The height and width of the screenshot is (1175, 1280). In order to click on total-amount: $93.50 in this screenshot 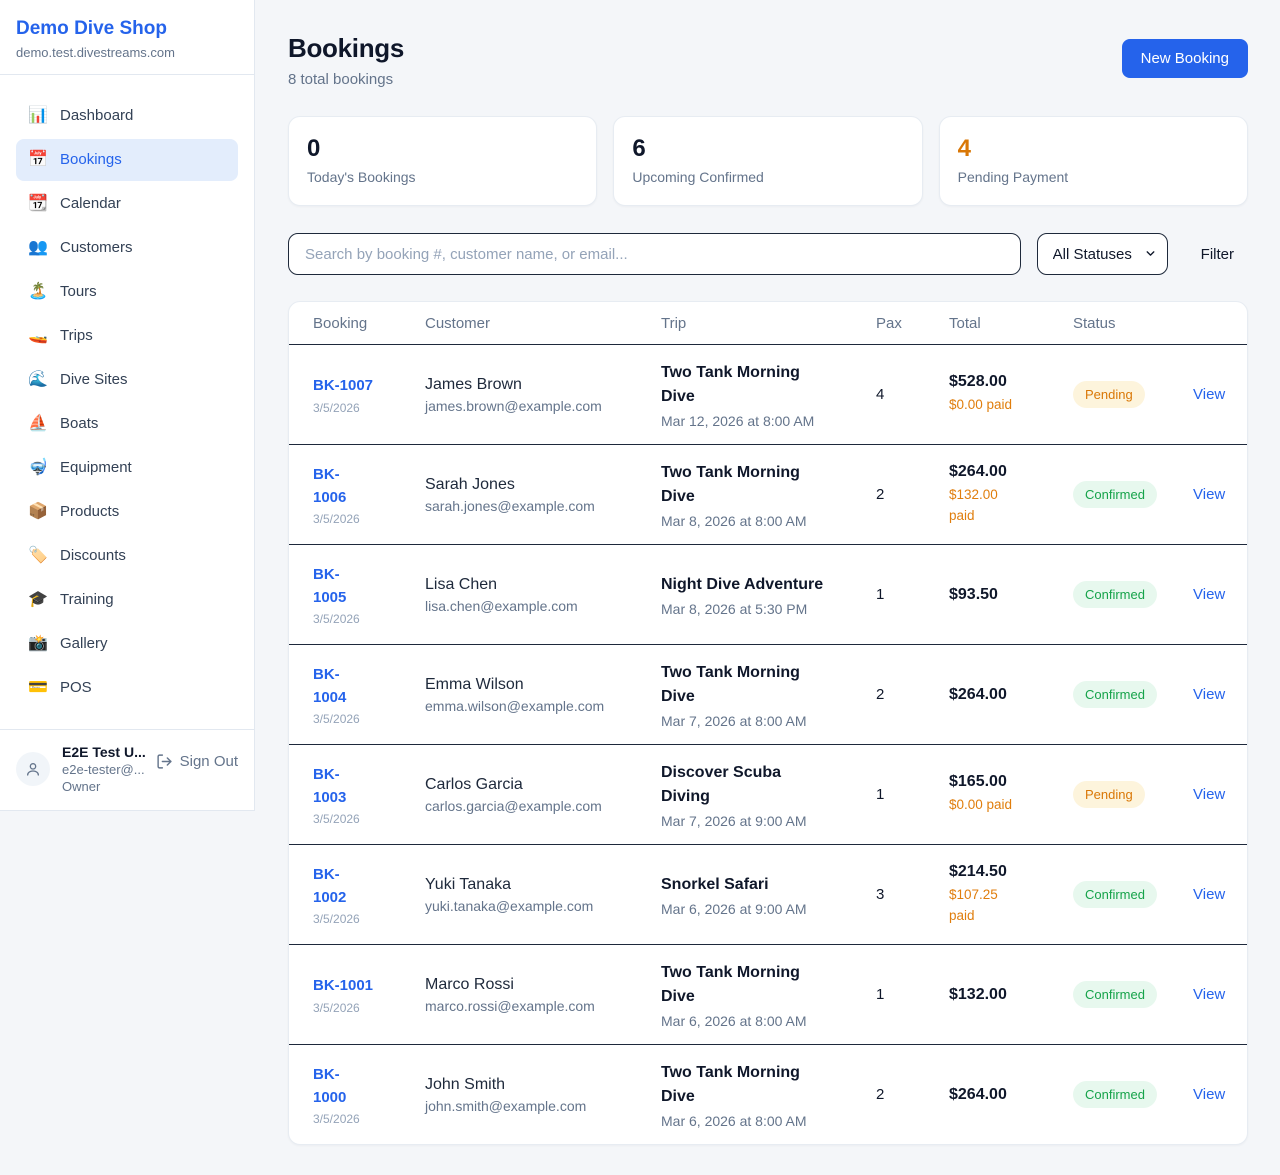, I will do `click(973, 594)`.